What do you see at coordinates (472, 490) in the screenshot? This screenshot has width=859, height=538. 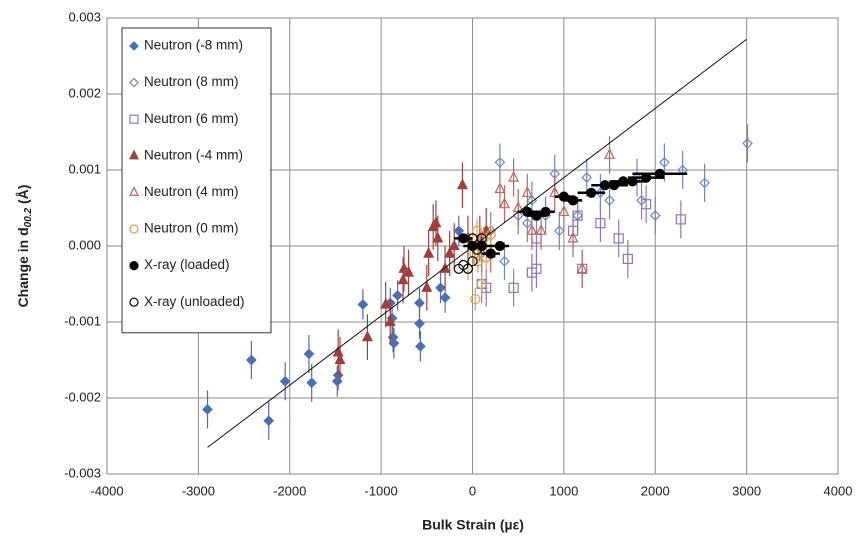 I see `x-tick-label: 0` at bounding box center [472, 490].